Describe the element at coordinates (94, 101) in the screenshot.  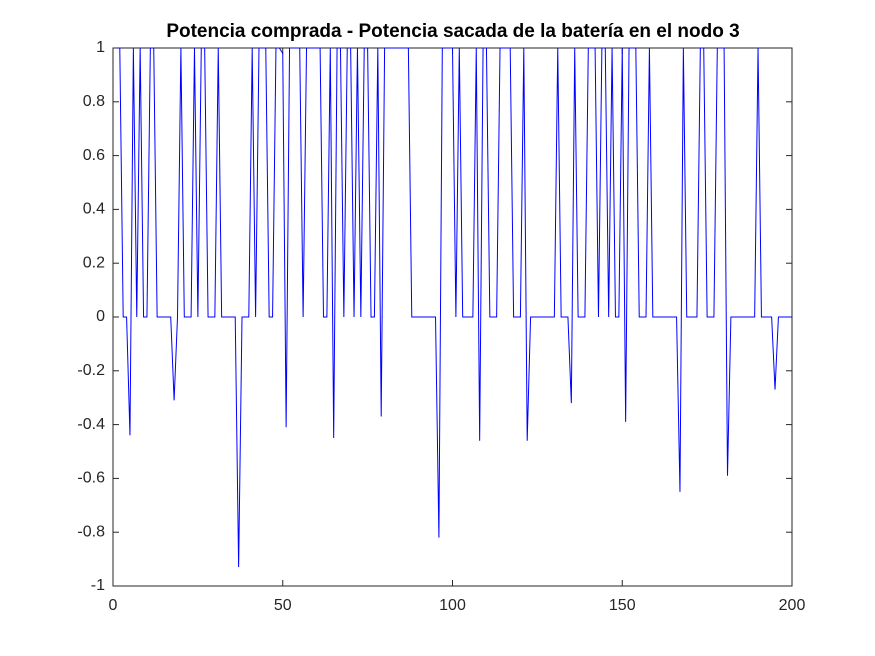
I see `y-tick-label: 0.8` at that location.